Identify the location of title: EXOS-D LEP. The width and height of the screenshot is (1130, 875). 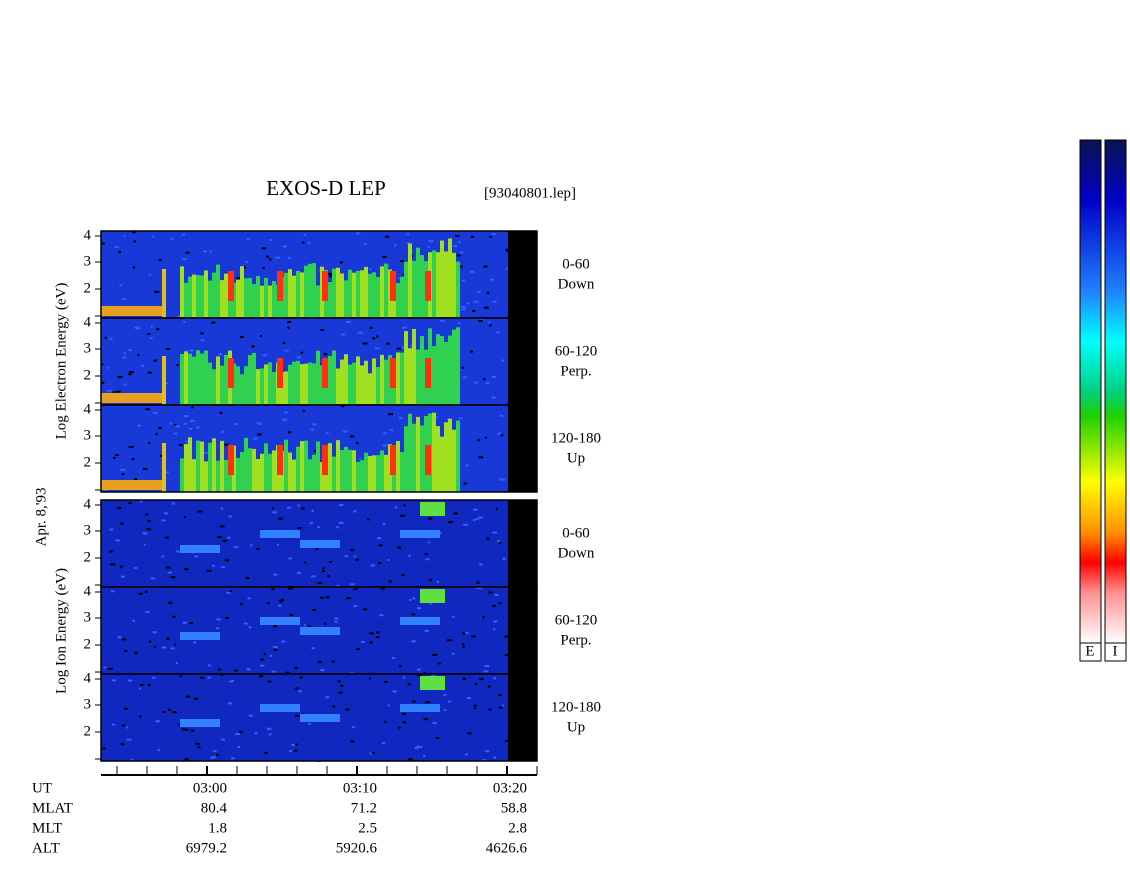
(326, 188).